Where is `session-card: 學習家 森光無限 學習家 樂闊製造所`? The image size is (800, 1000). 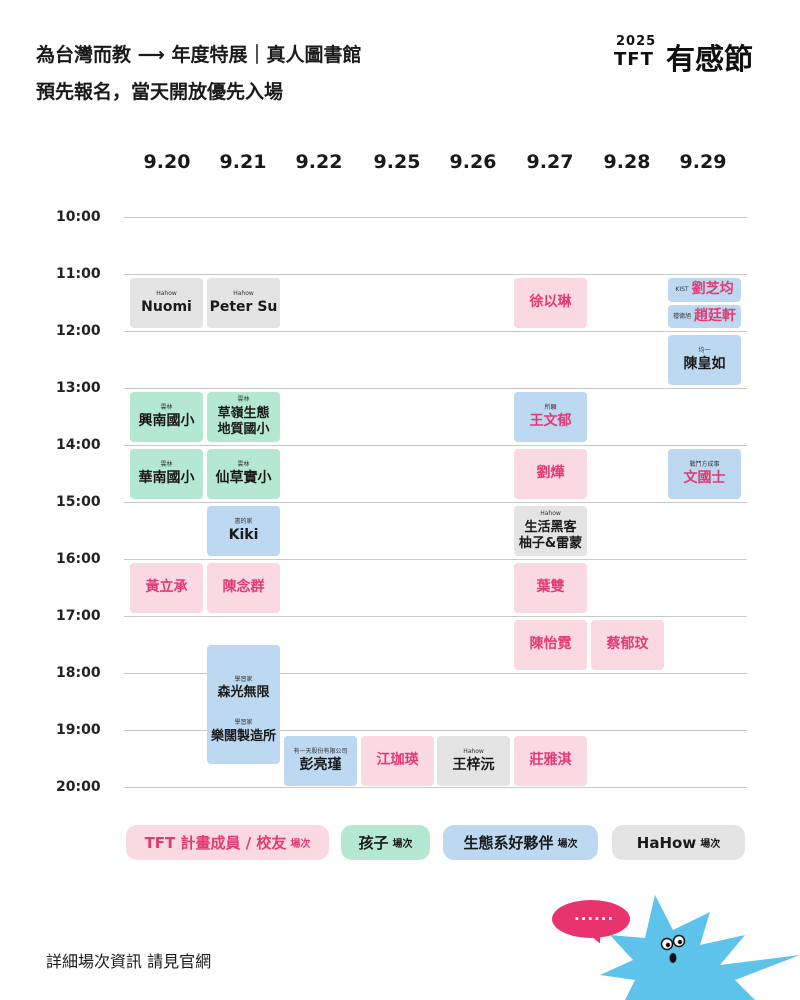
session-card: 學習家 森光無限 學習家 樂闊製造所 is located at coordinates (243, 704).